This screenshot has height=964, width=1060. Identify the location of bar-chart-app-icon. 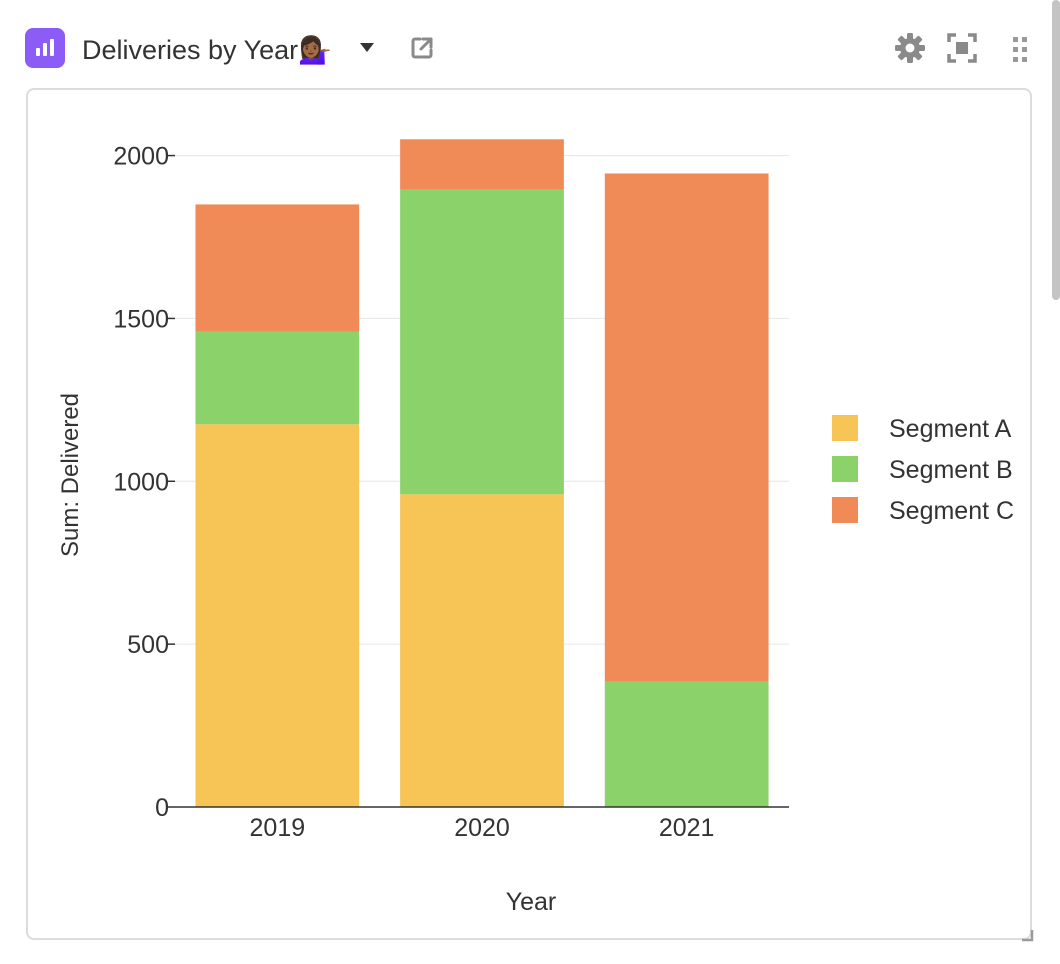
(45, 48).